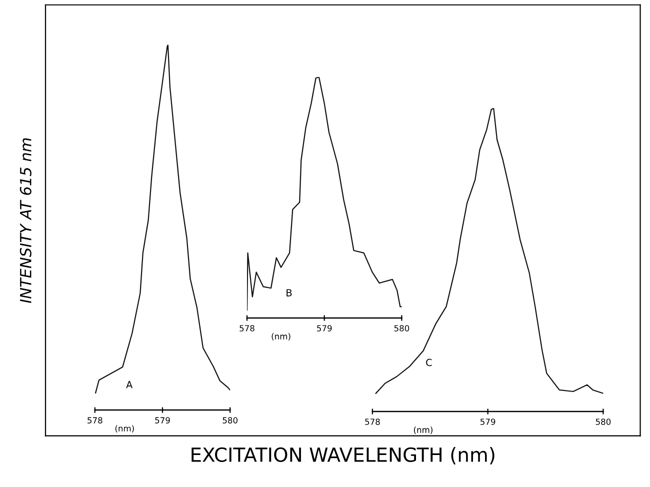  Describe the element at coordinates (429, 362) in the screenshot. I see `annotation: C` at that location.